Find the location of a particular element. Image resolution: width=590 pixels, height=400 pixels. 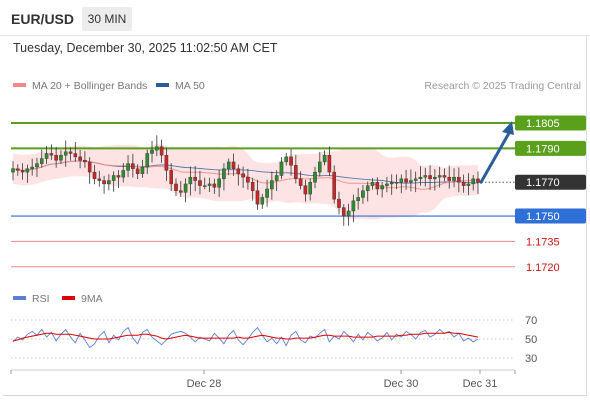

ma20-legend-label: MA 20 + Bollinger Bands is located at coordinates (90, 86).